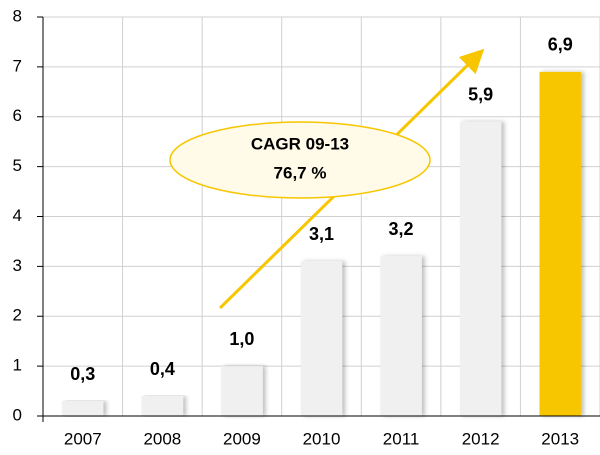 The image size is (600, 455). What do you see at coordinates (480, 94) in the screenshot?
I see `value-label: 5,9` at bounding box center [480, 94].